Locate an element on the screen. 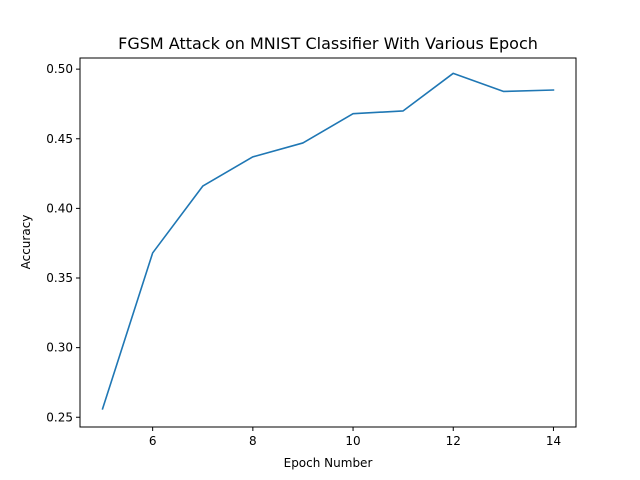  x-axis-ticks: 6 8 10 12 14 is located at coordinates (355, 437).